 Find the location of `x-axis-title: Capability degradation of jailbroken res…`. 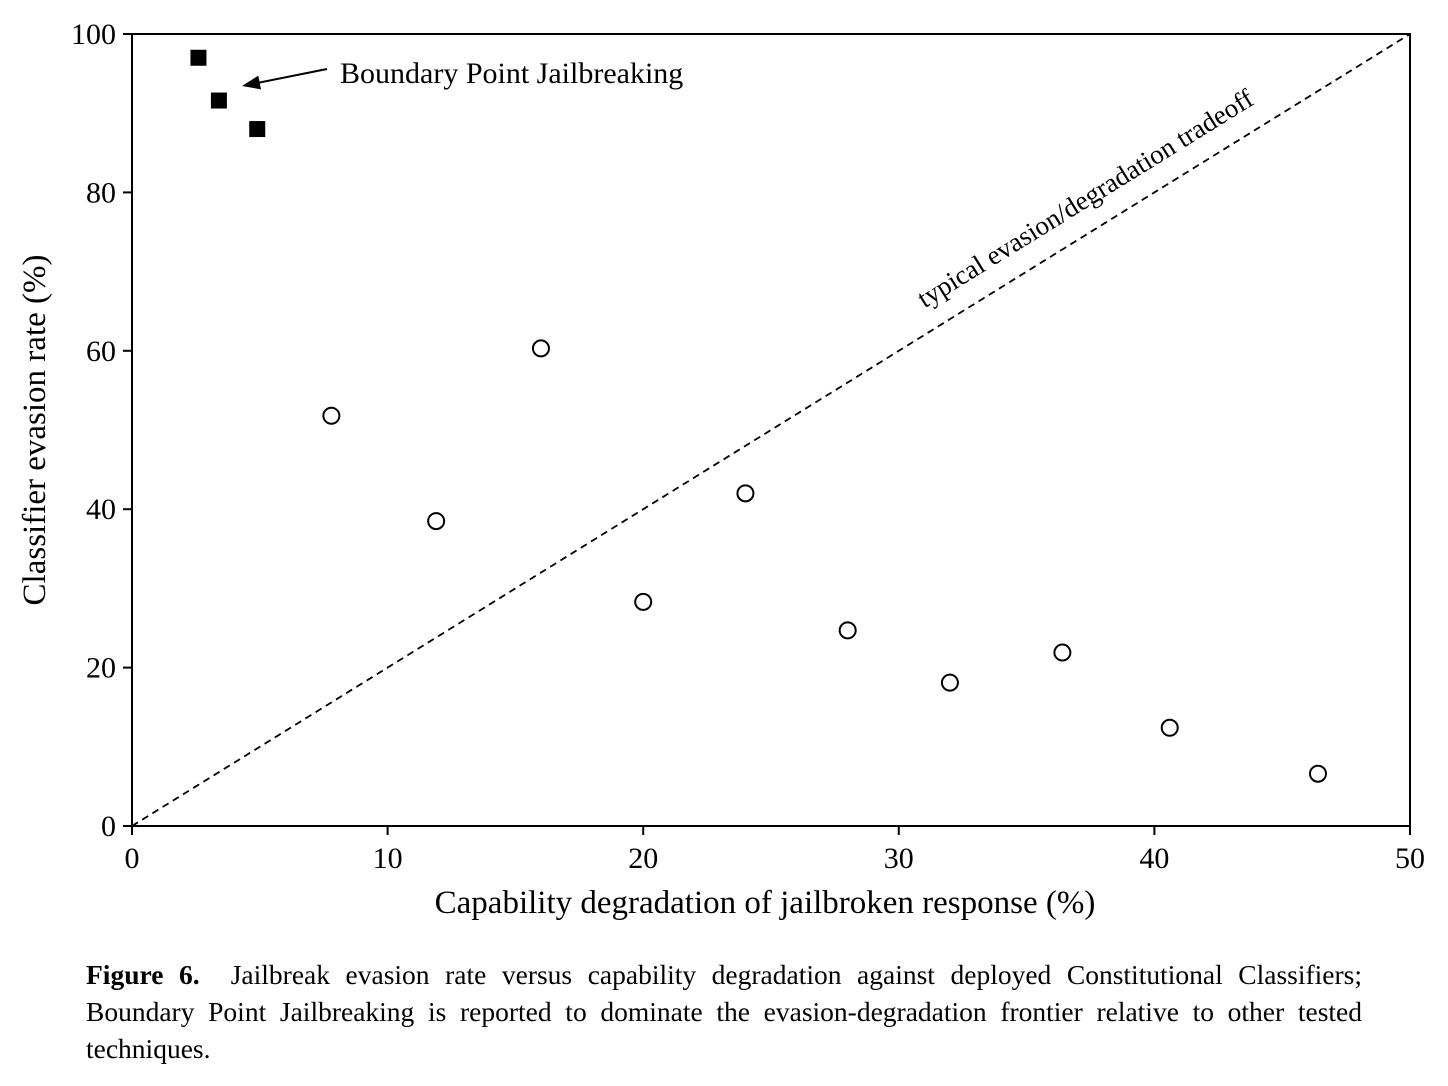

x-axis-title: Capability degradation of jailbroken res… is located at coordinates (765, 903).